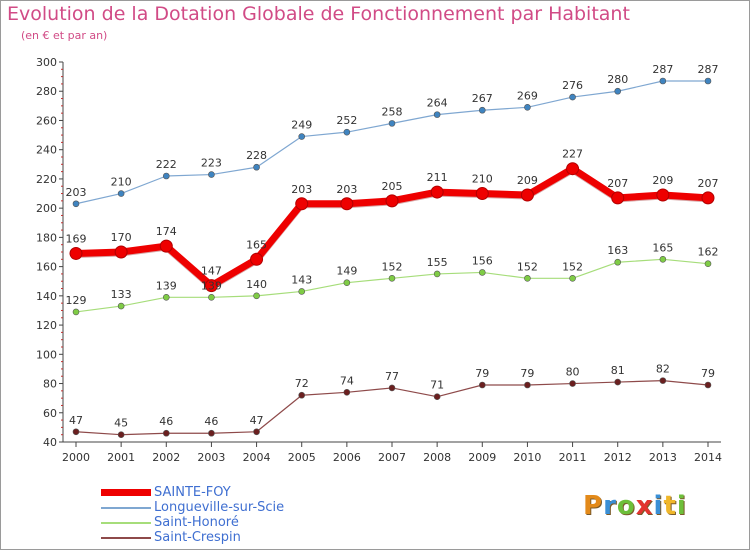 This screenshot has width=750, height=550. Describe the element at coordinates (46, 62) in the screenshot. I see `y-tick-label: 300` at that location.